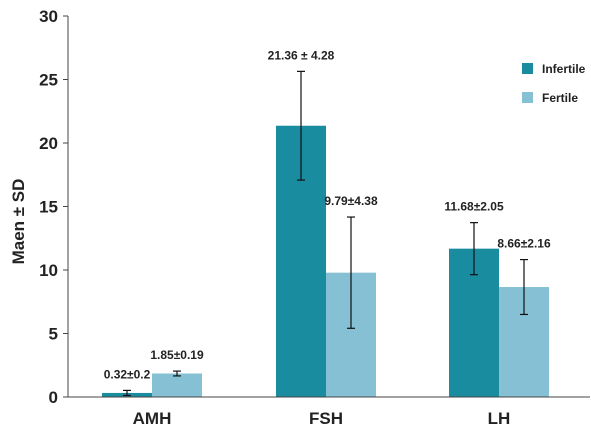  Describe the element at coordinates (177, 355) in the screenshot. I see `data-label-fertile-amh: 1.85±0.19` at that location.